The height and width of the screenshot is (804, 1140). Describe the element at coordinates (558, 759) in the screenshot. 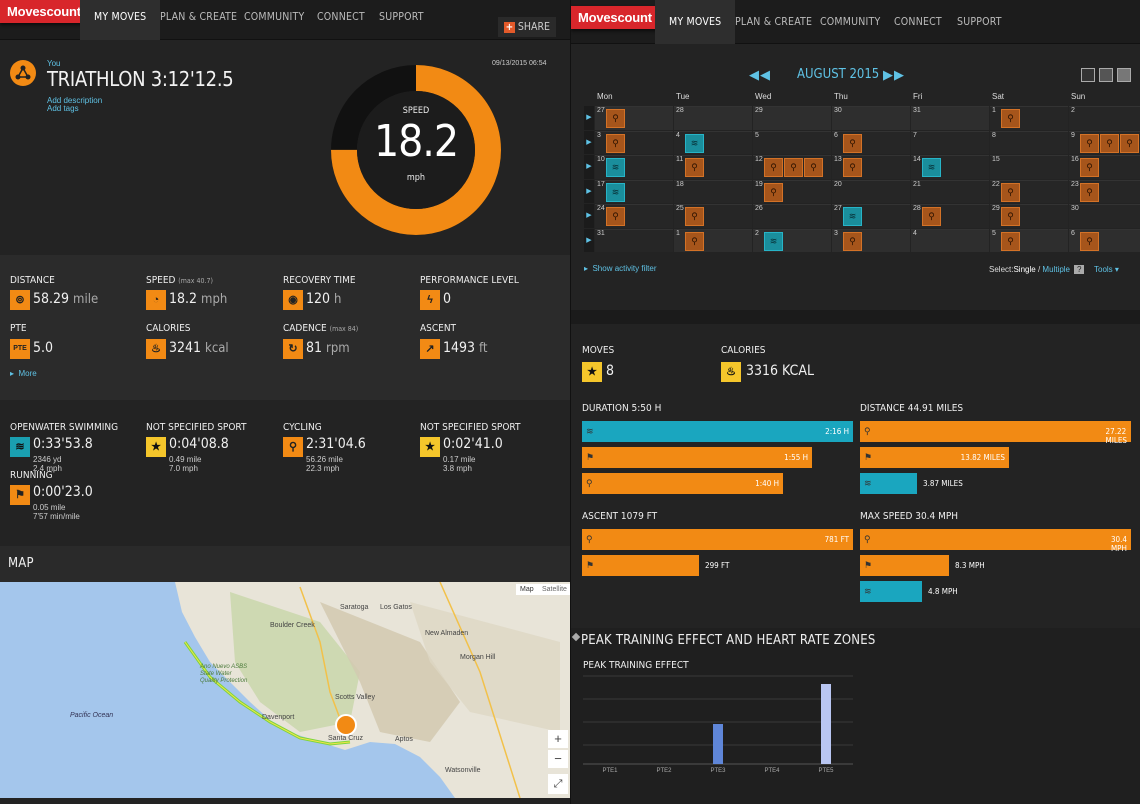

I see `zoom-out-button: −` at that location.